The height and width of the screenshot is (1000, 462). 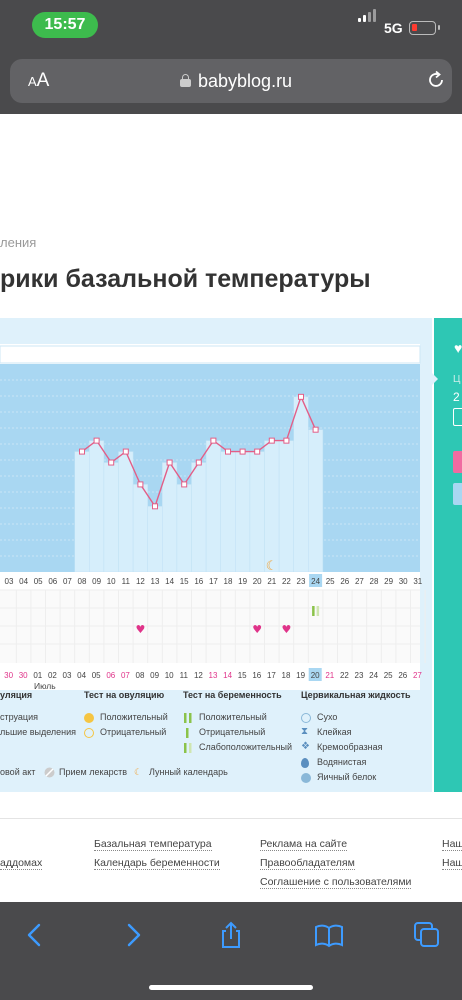 I want to click on legend-title: Тест на беременность, so click(x=232, y=695).